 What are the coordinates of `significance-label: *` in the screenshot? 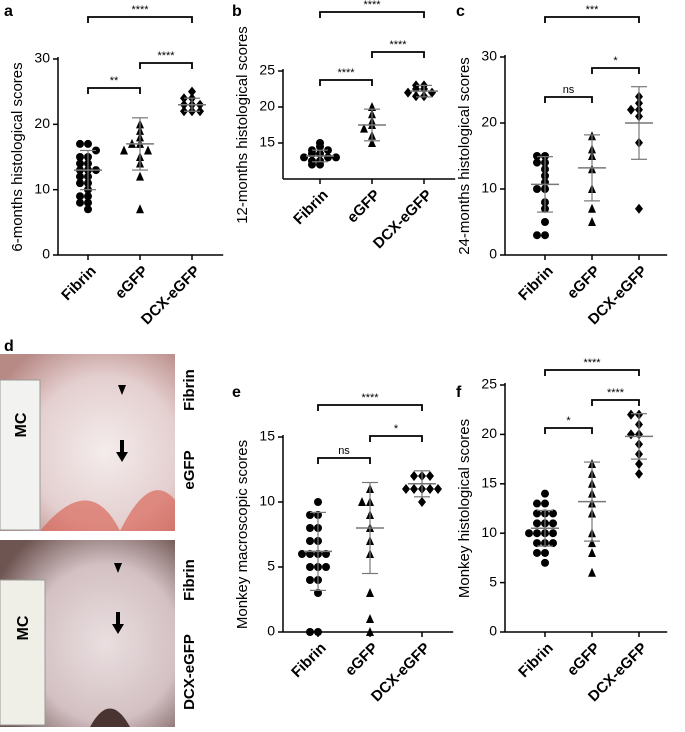 It's located at (396, 429).